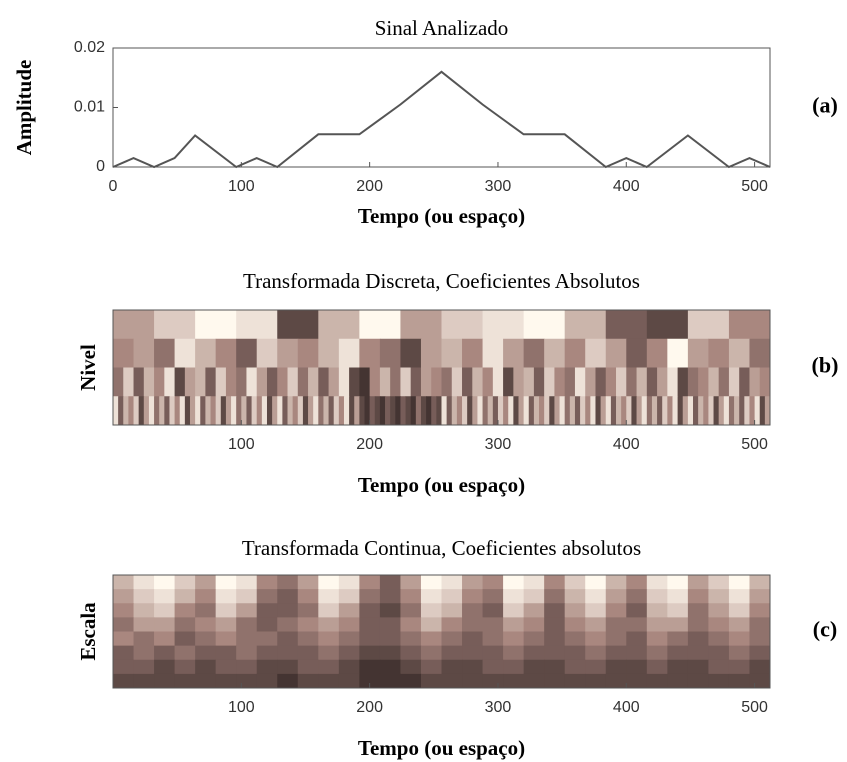  What do you see at coordinates (113, 186) in the screenshot?
I see `x-tick-label: 0` at bounding box center [113, 186].